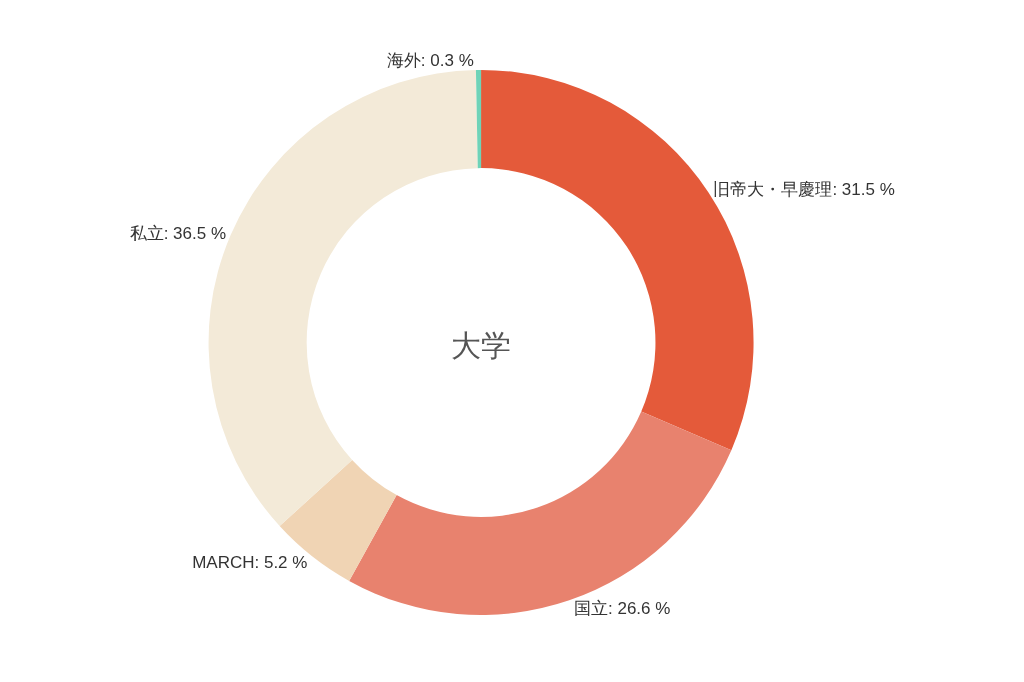  I want to click on slice-label: 国立: 26.6 %, so click(622, 609).